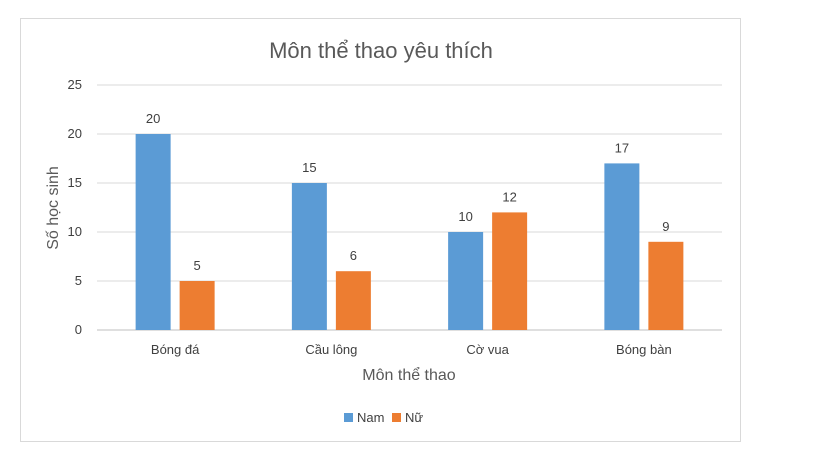 This screenshot has height=458, width=828. I want to click on x-axis-title: Môn thể thao, so click(409, 375).